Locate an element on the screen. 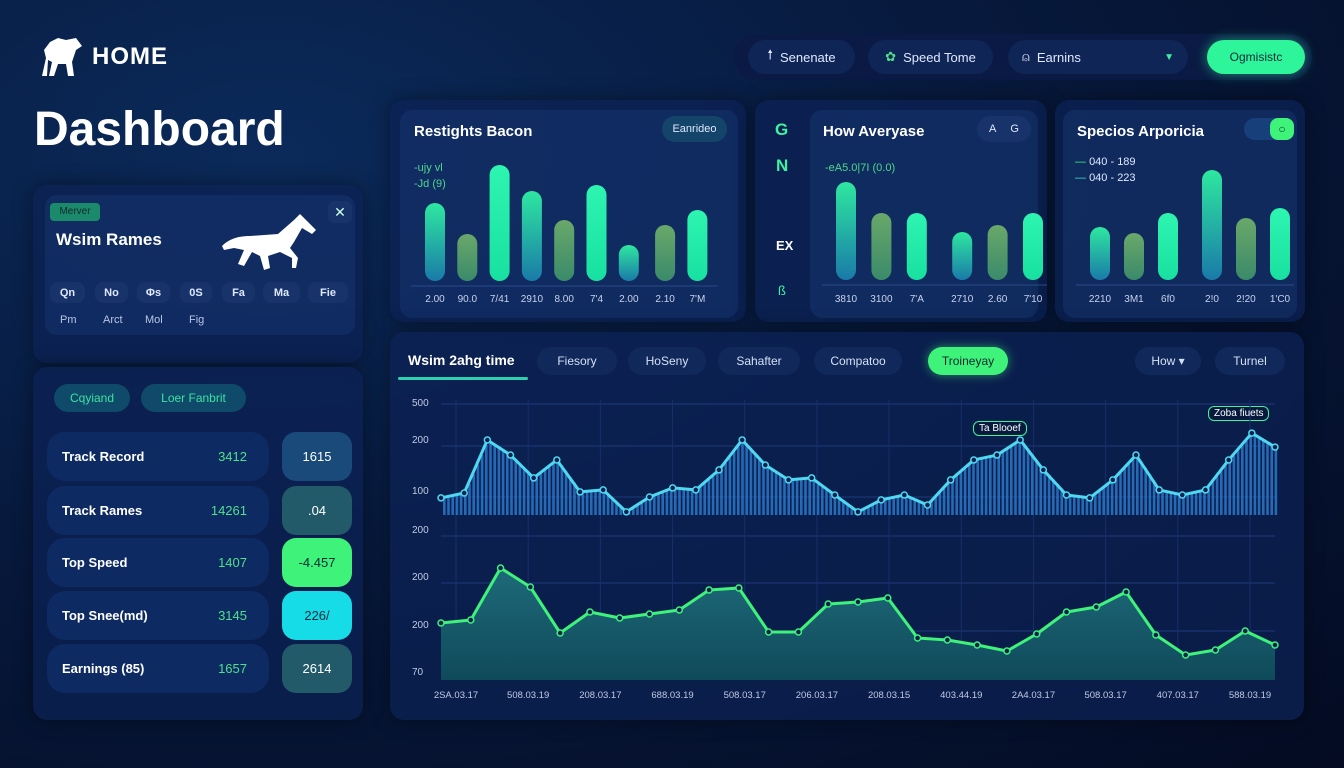 This screenshot has height=768, width=1344. stat-row: Track Rames 14261 is located at coordinates (158, 510).